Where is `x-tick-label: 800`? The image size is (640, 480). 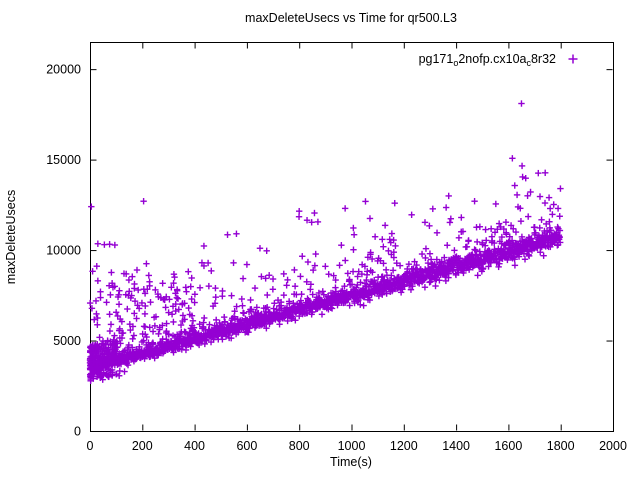
x-tick-label: 800 is located at coordinates (299, 446).